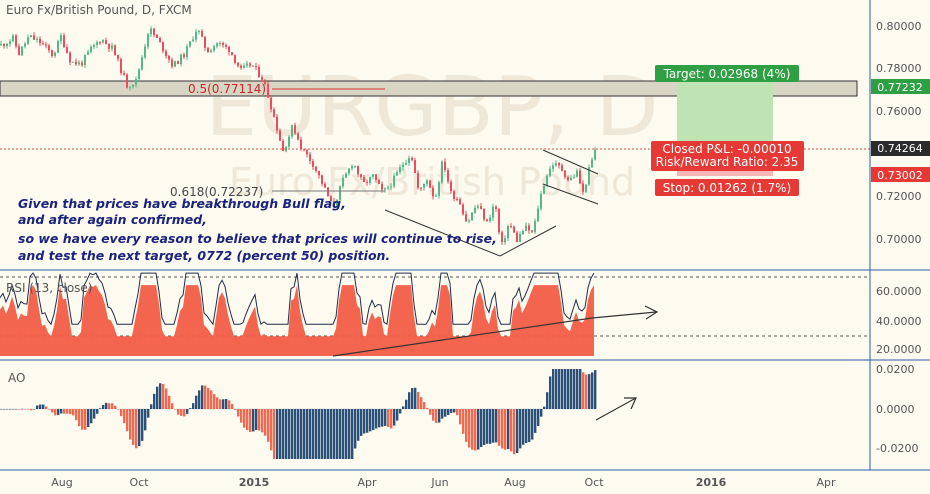 The height and width of the screenshot is (494, 930). What do you see at coordinates (899, 321) in the screenshot?
I see `rsi-tick: 40.0000` at bounding box center [899, 321].